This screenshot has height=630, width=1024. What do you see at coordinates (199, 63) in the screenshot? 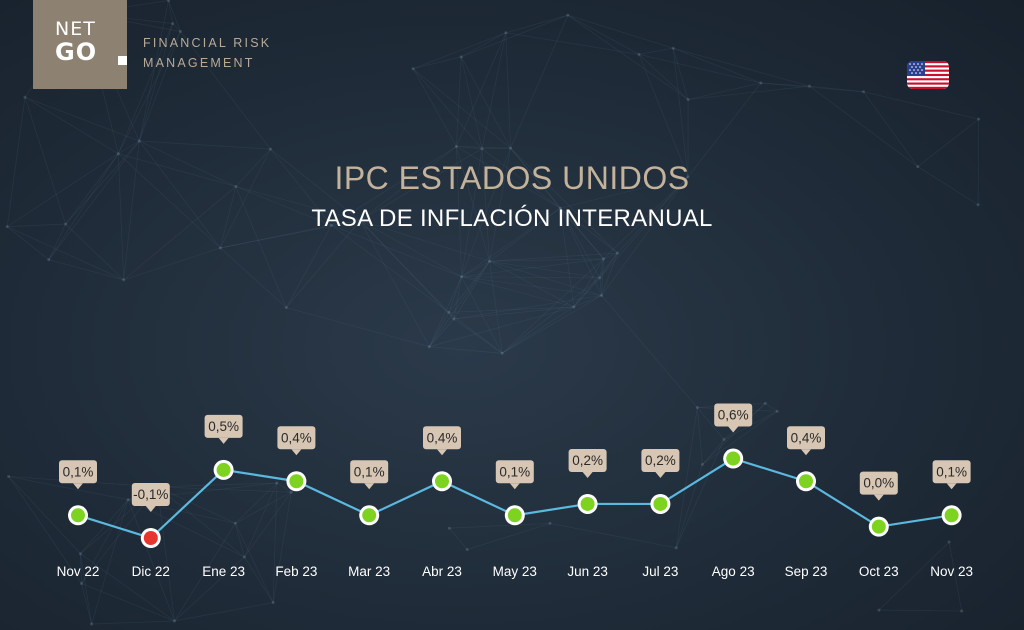
I see `company-line-2: MANAGEMENT` at bounding box center [199, 63].